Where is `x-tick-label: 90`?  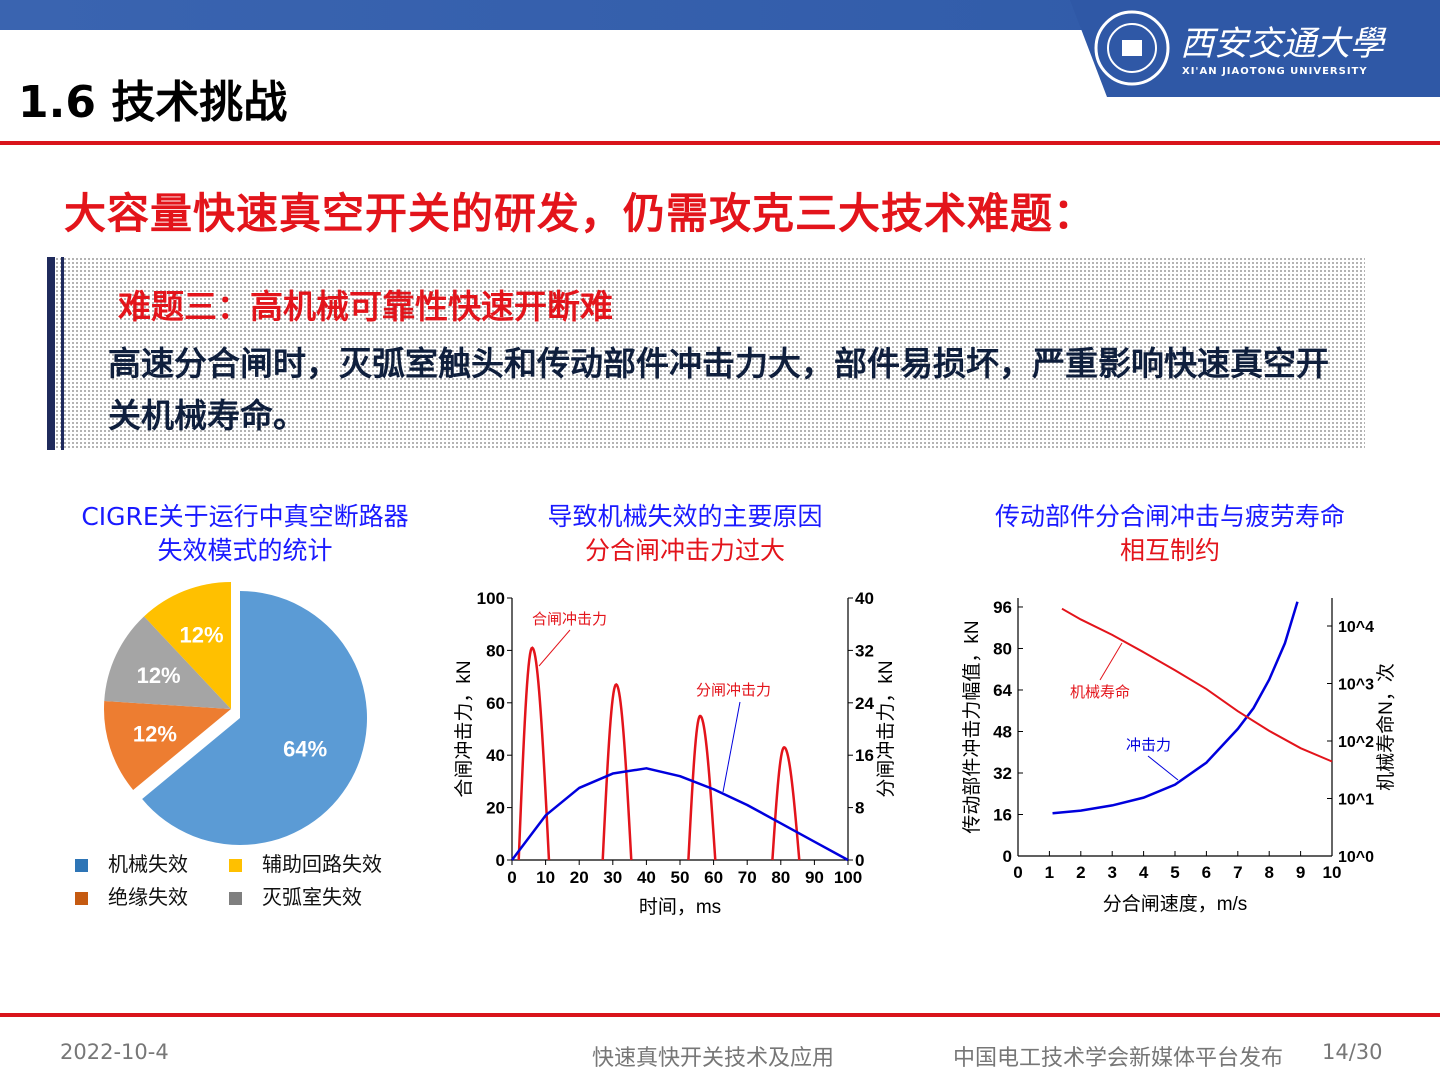 x-tick-label: 90 is located at coordinates (814, 877).